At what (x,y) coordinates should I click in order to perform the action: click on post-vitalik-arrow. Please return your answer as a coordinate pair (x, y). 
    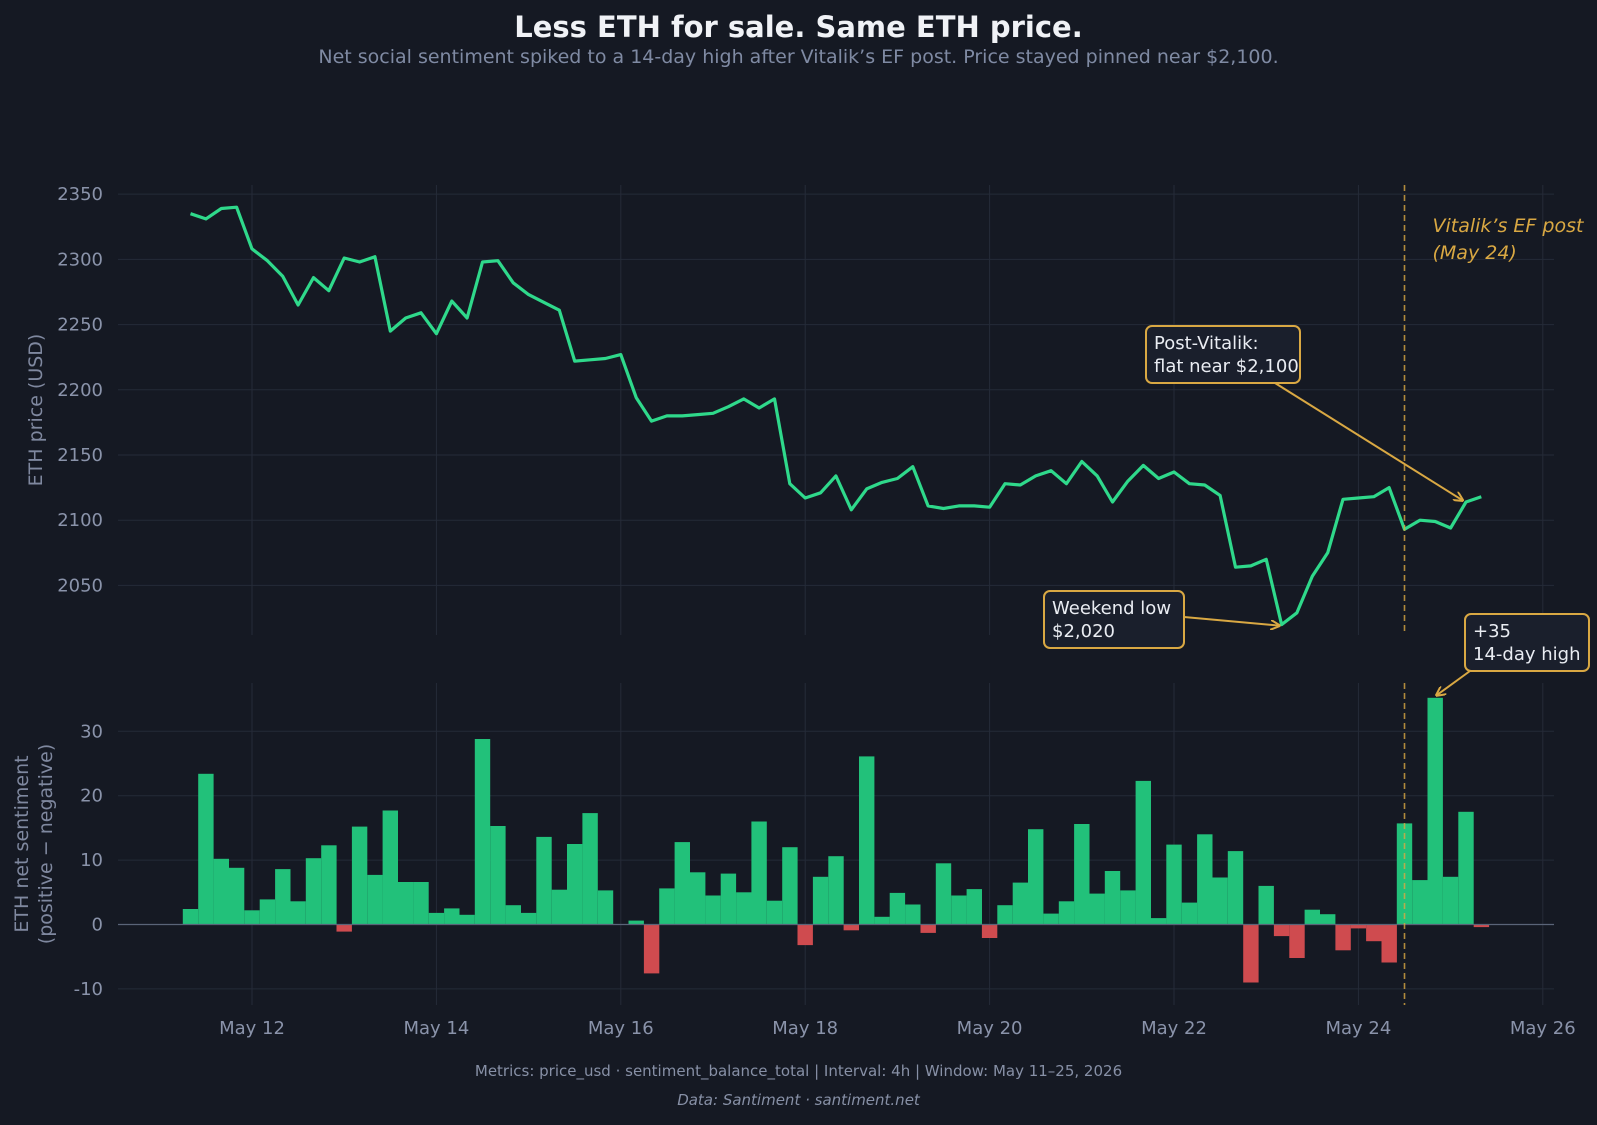
    Looking at the image, I should click on (1368, 441).